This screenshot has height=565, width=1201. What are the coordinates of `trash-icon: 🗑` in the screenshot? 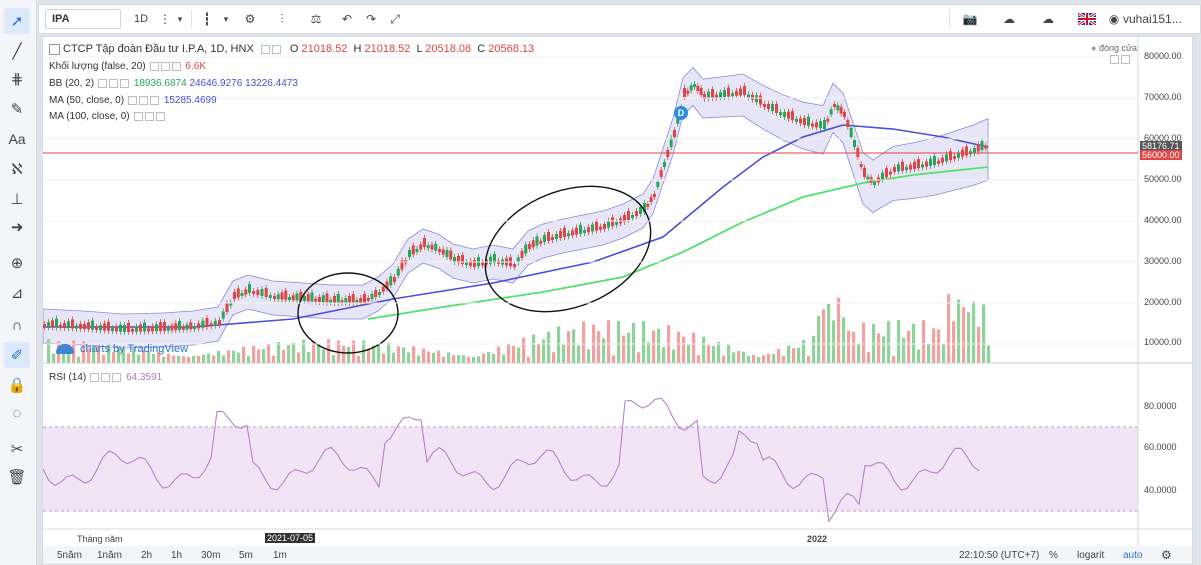 It's located at (17, 477).